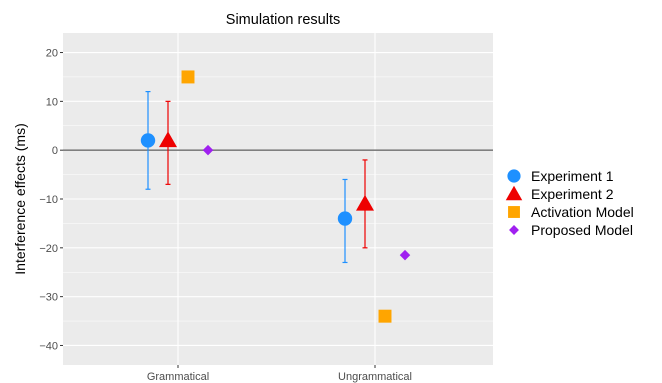 The width and height of the screenshot is (662, 383). Describe the element at coordinates (279, 374) in the screenshot. I see `x-axis: Grammatical Ungrammatical` at that location.